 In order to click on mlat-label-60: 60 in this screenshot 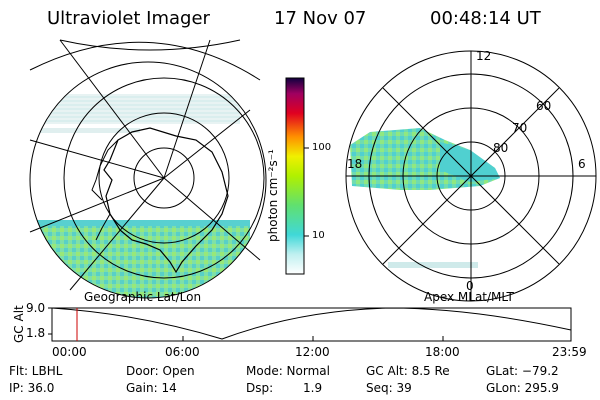, I will do `click(543, 106)`.